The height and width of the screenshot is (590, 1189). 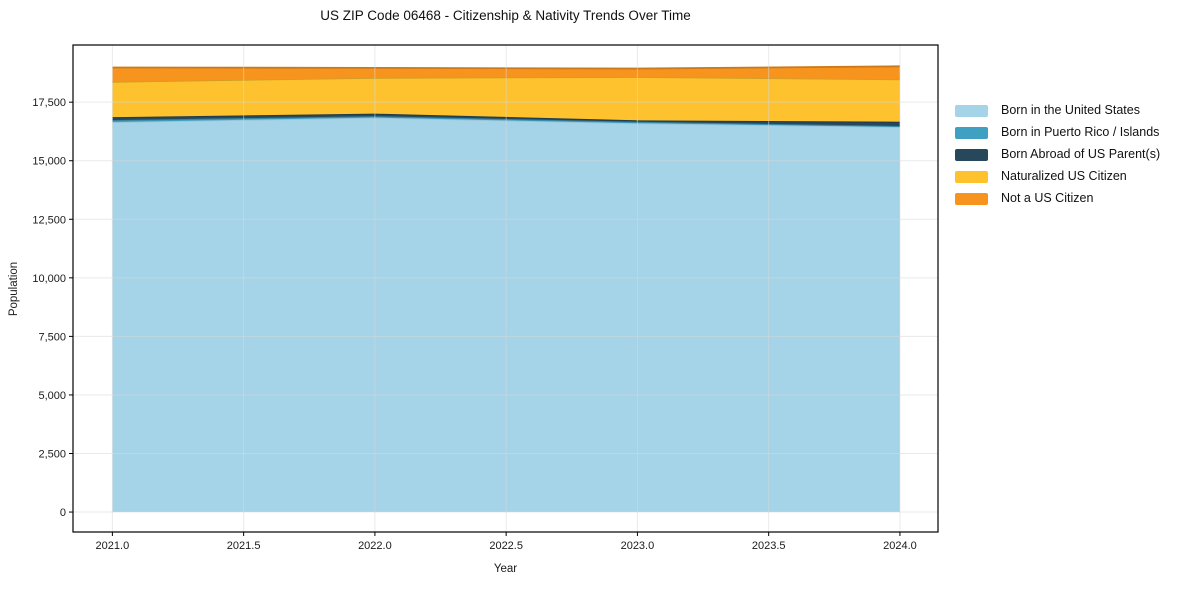 What do you see at coordinates (1047, 198) in the screenshot?
I see `legend-label: Not a US Citizen` at bounding box center [1047, 198].